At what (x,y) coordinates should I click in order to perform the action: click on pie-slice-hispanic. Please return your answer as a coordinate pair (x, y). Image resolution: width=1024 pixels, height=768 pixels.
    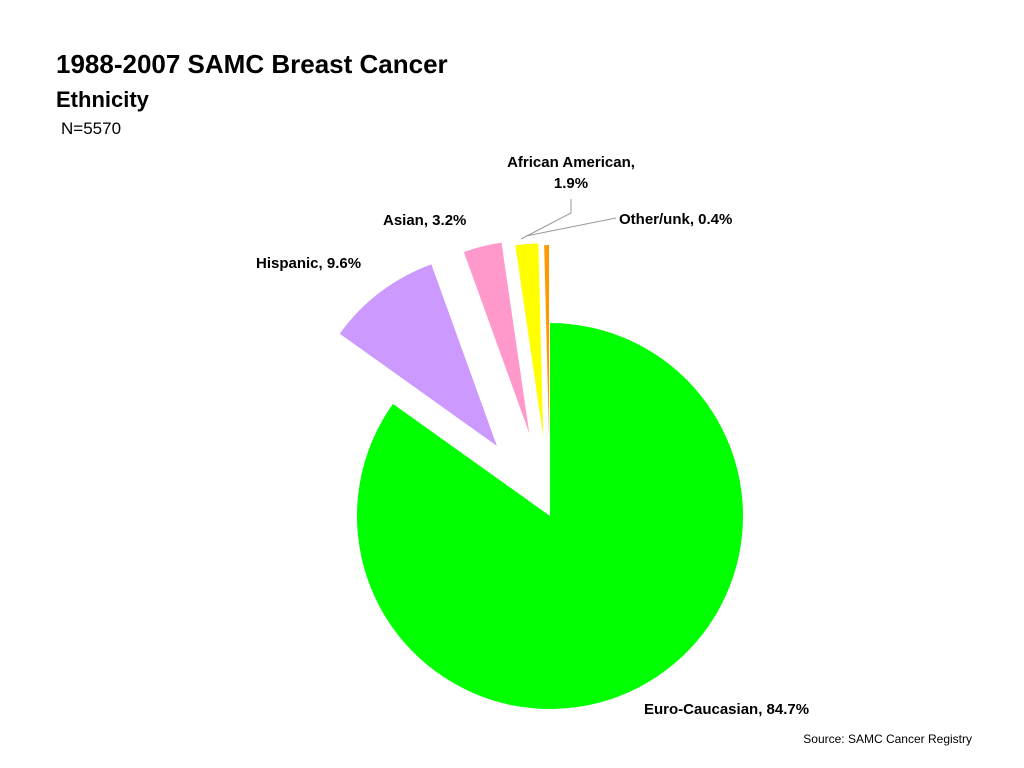
    Looking at the image, I should click on (418, 355).